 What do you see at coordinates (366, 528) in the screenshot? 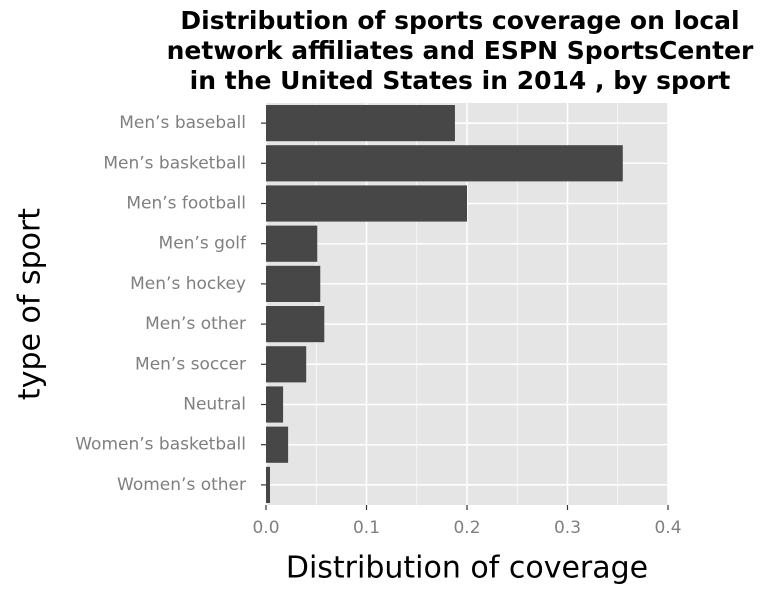
I see `x-tick-label: 0.1` at bounding box center [366, 528].